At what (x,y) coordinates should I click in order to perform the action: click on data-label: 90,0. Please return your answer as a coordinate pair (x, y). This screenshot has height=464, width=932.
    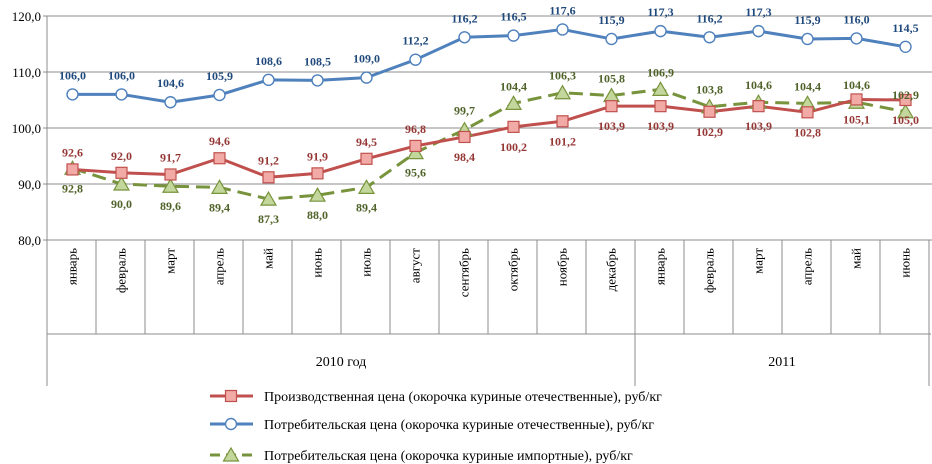
    Looking at the image, I should click on (121, 204).